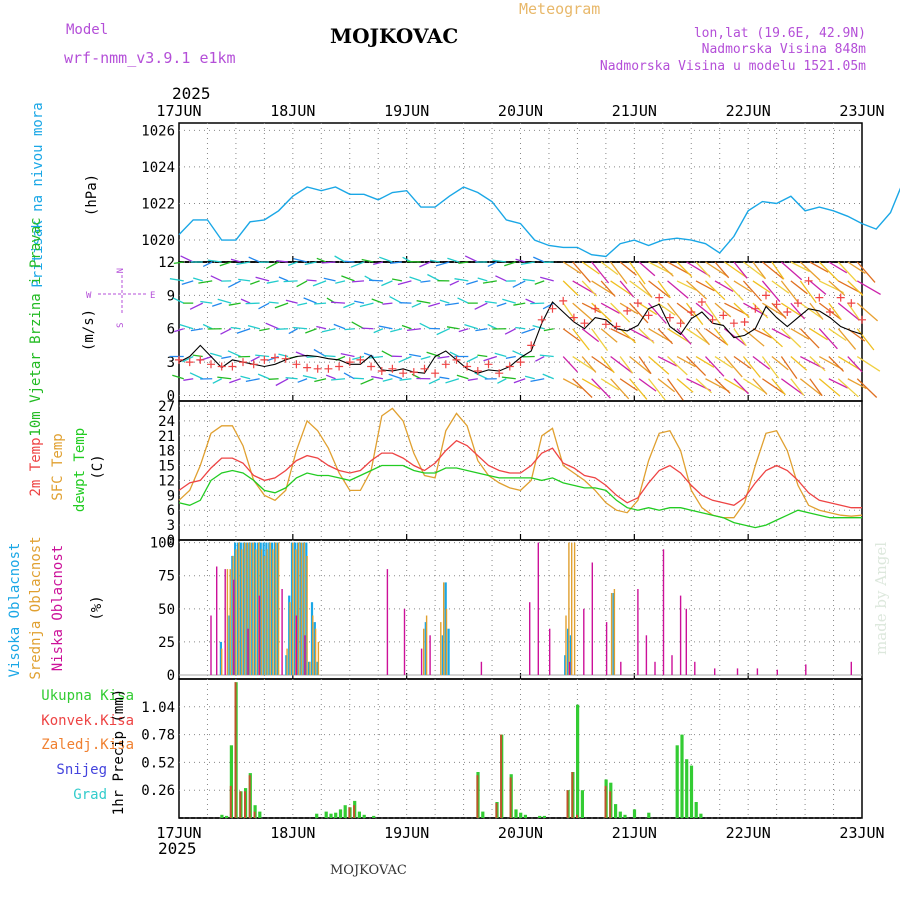 The width and height of the screenshot is (900, 900). What do you see at coordinates (150, 58) in the screenshot?
I see `model-name: wrf-nmm_v3.9.1 e1km` at bounding box center [150, 58].